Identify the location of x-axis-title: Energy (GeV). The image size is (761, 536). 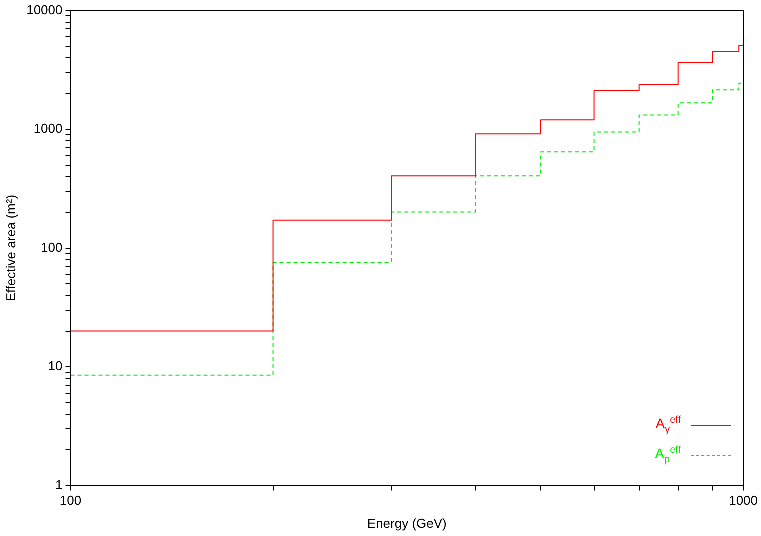
(407, 523).